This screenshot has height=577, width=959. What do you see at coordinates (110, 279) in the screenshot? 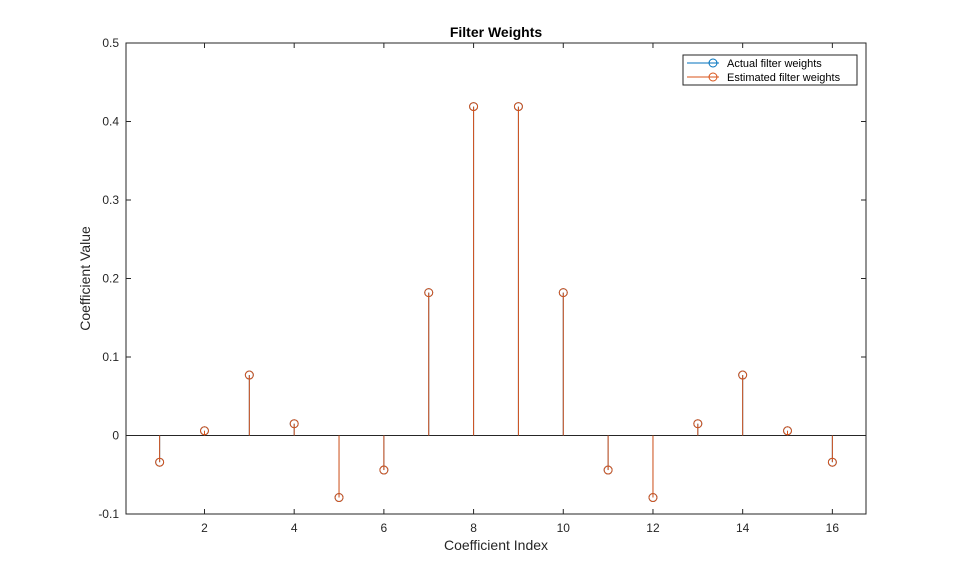
I see `y-tick-label: 0.2` at bounding box center [110, 279].